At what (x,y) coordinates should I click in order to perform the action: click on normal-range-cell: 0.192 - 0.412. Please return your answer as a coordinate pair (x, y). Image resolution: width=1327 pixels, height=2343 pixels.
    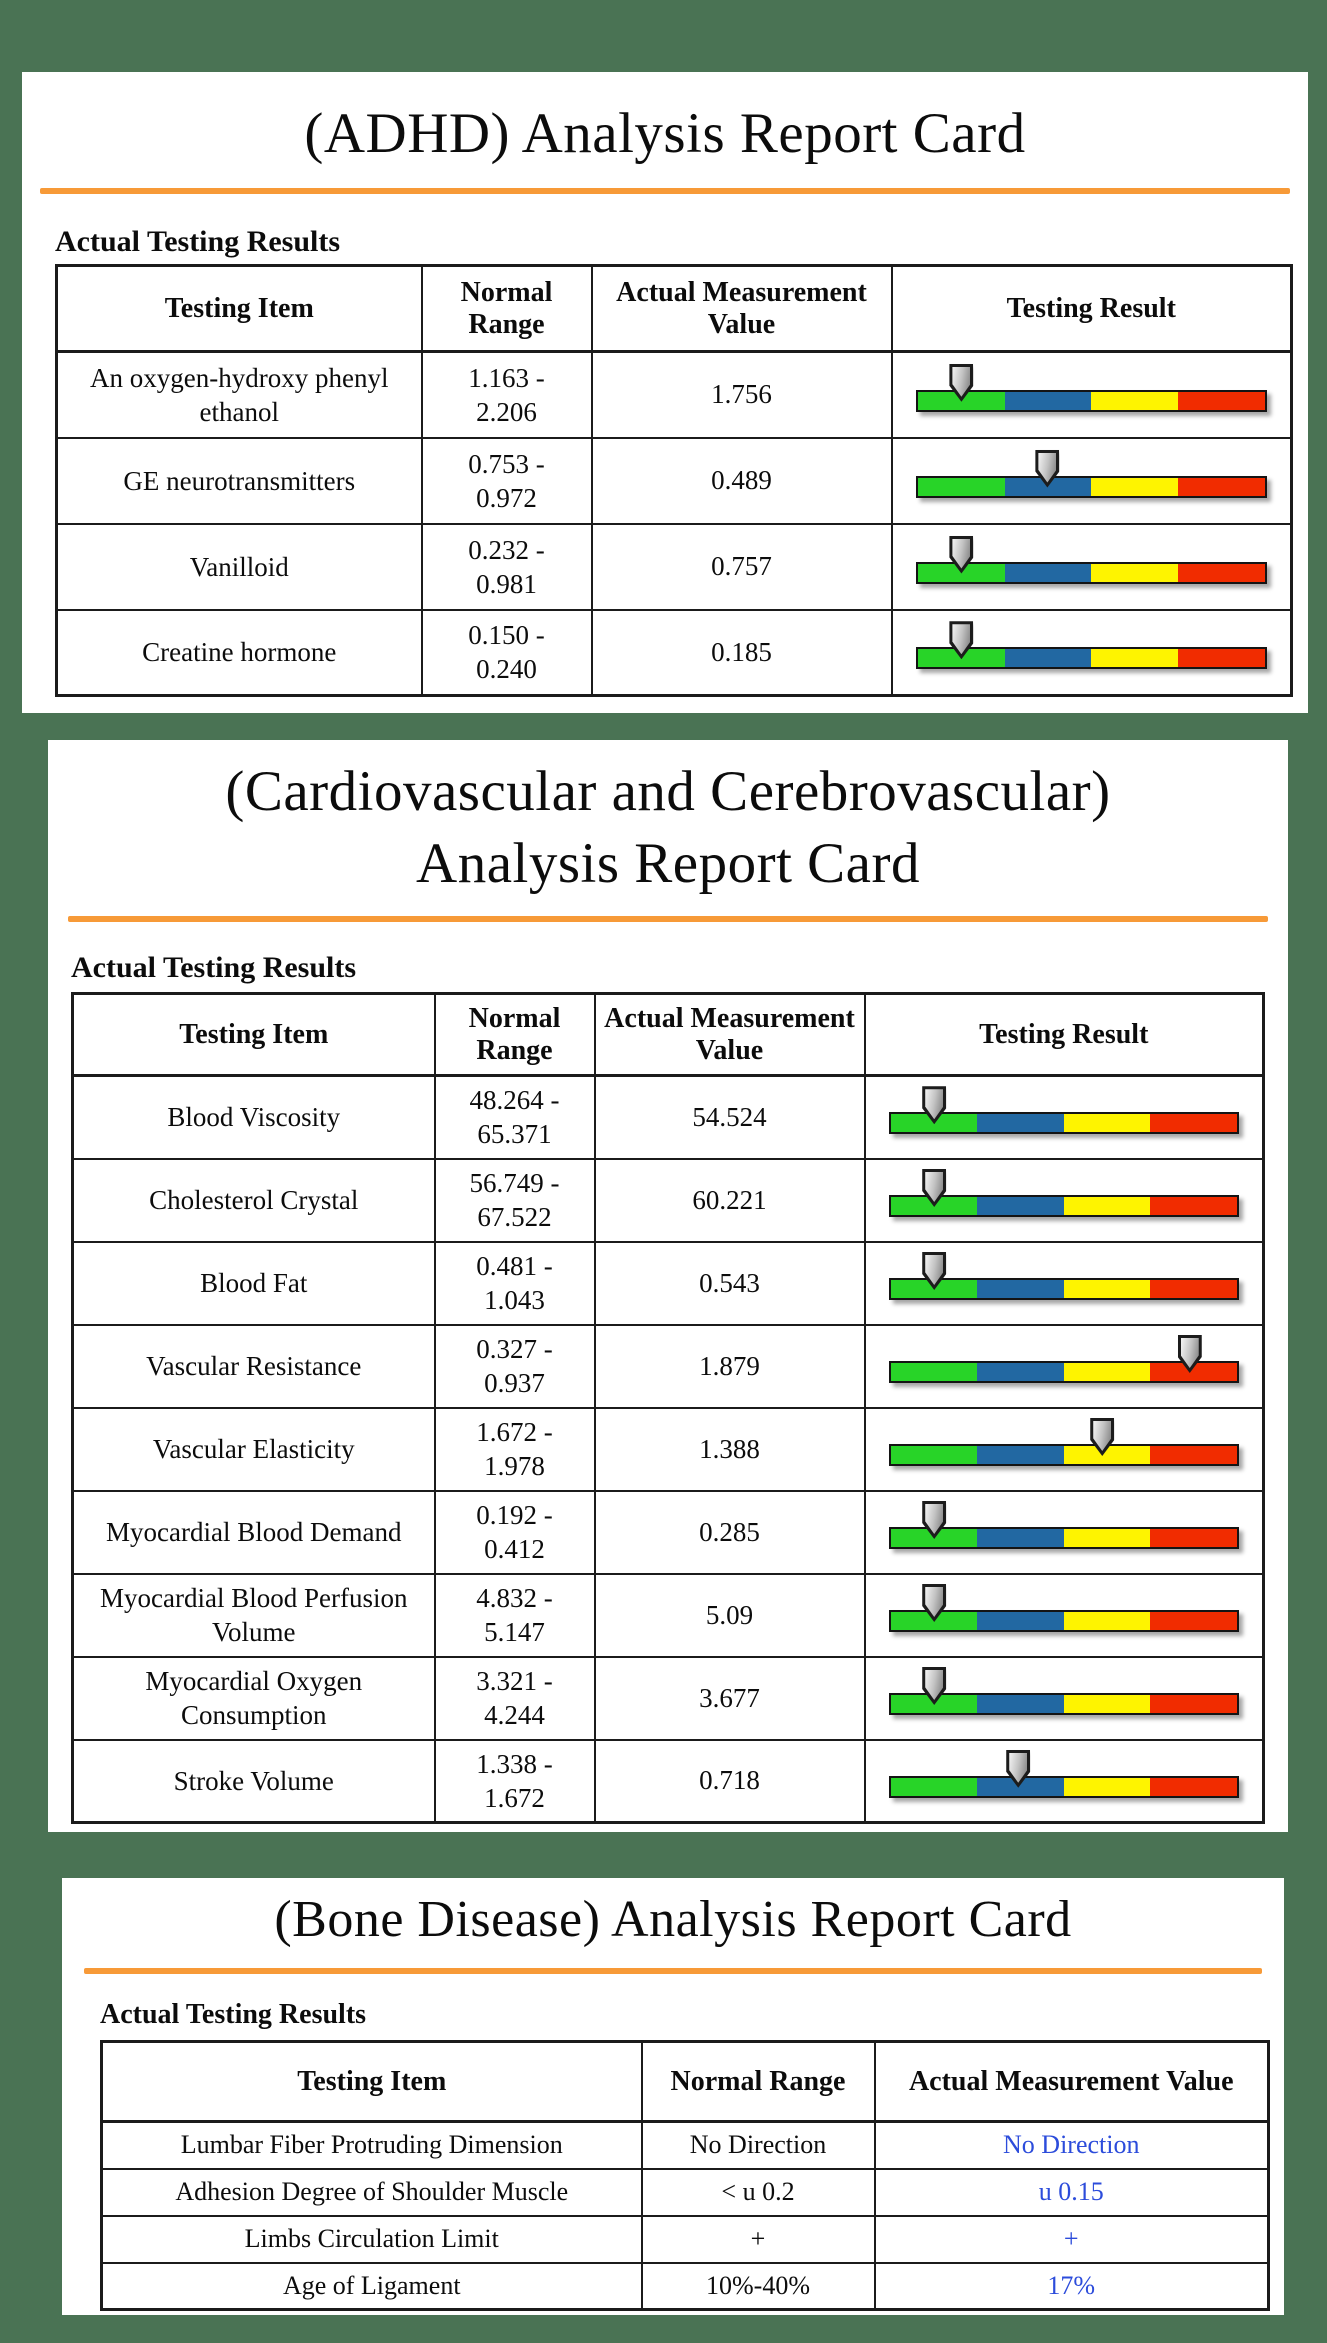
    Looking at the image, I should click on (514, 1532).